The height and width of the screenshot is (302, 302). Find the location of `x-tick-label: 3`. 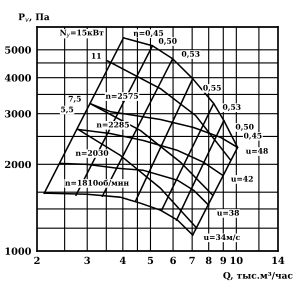

x-tick-label: 3 is located at coordinates (87, 260).